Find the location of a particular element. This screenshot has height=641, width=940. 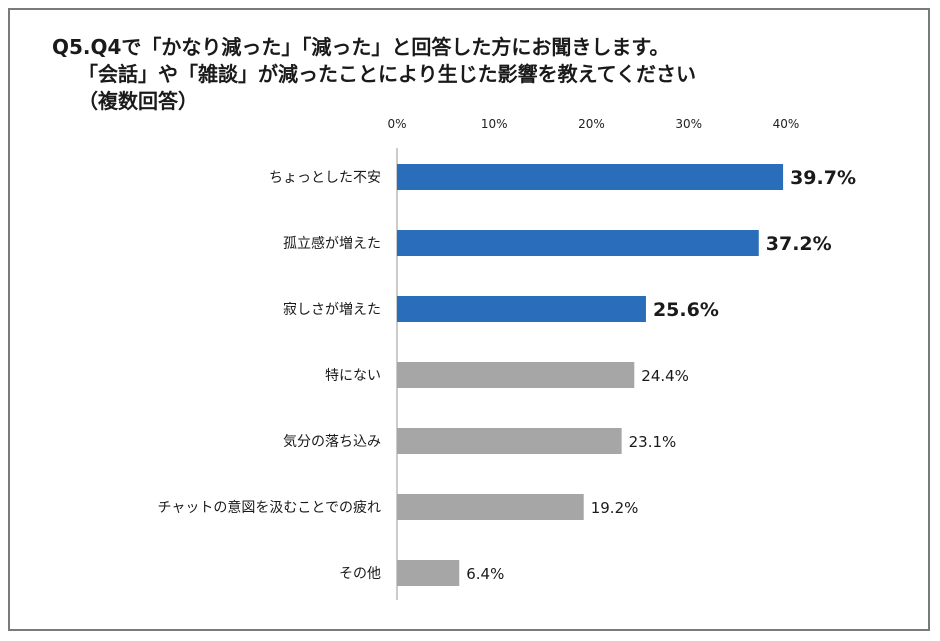

category-label: ちょっとした不安 is located at coordinates (325, 178).